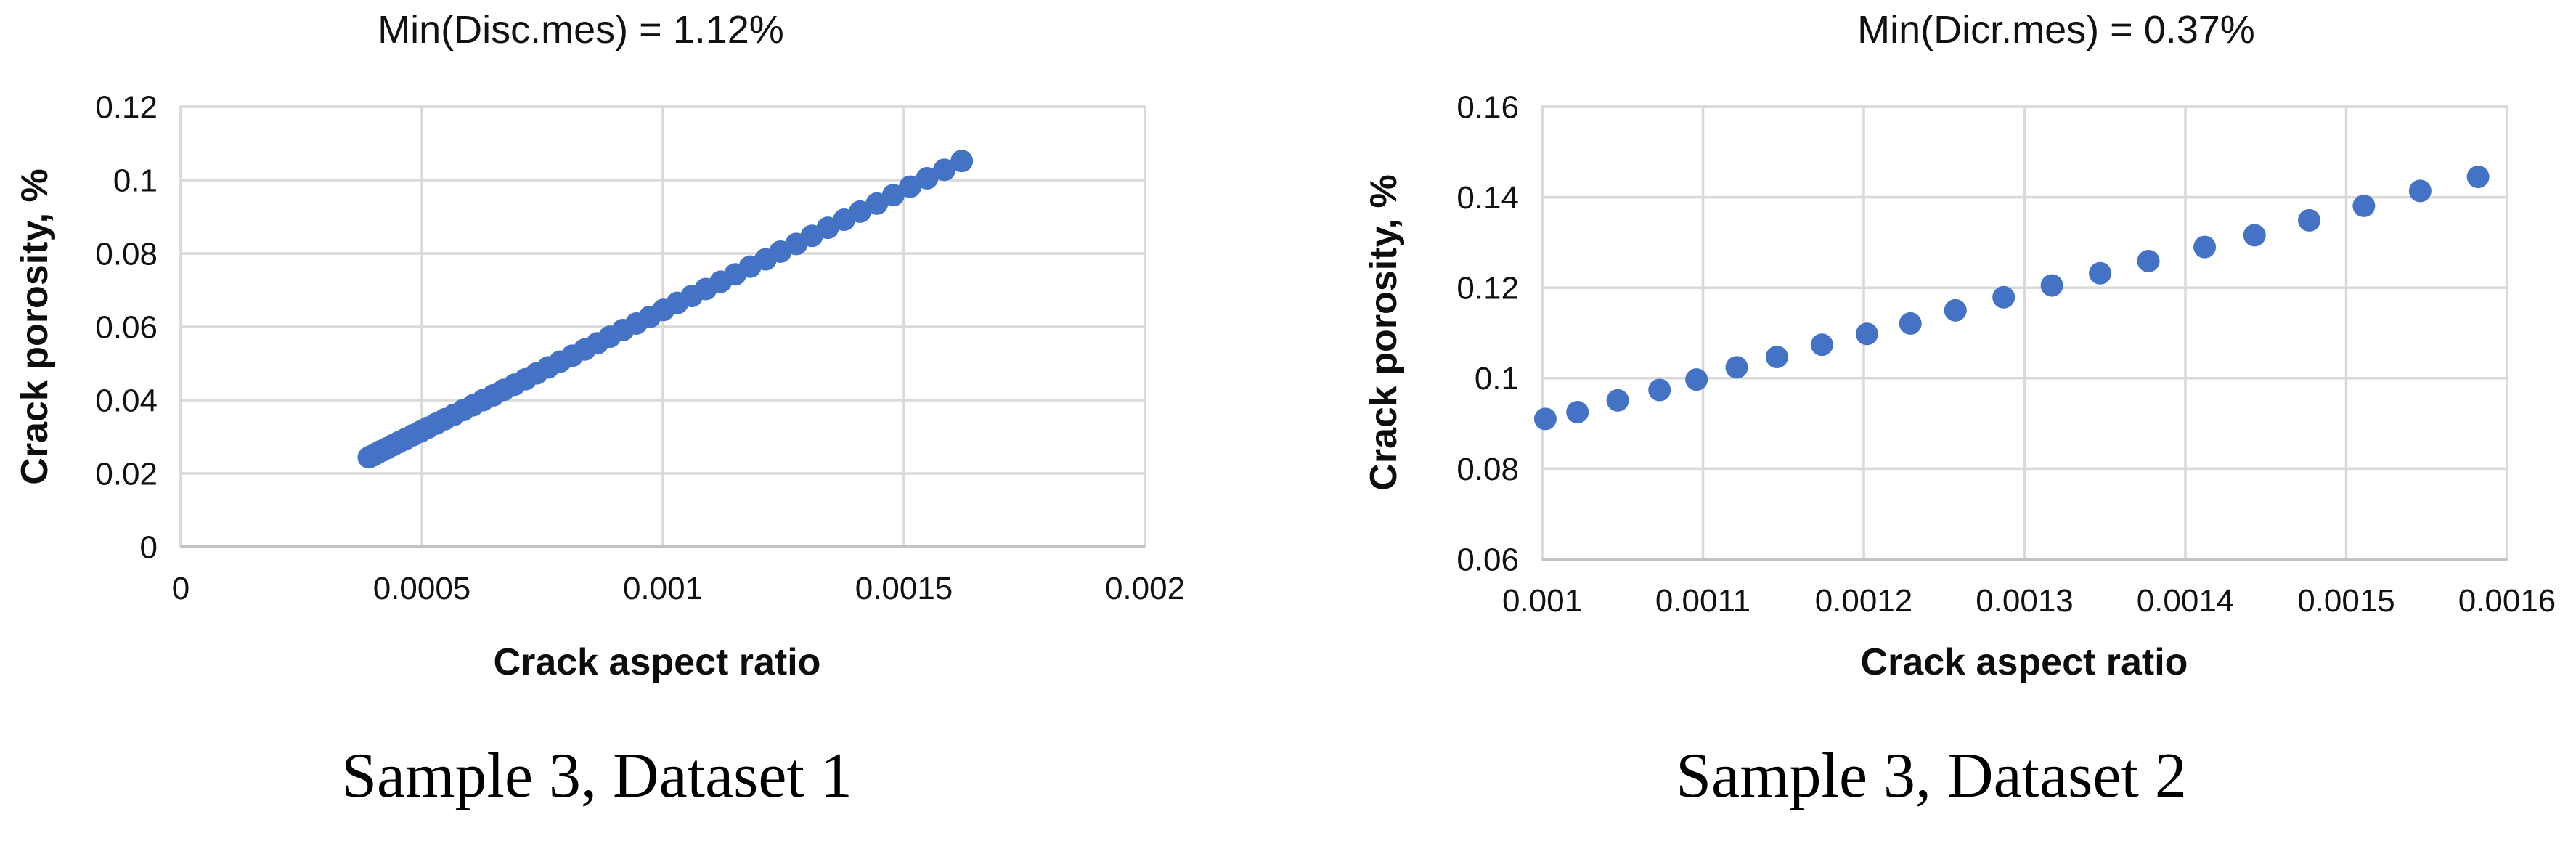 The width and height of the screenshot is (2576, 862). Describe the element at coordinates (2507, 601) in the screenshot. I see `x-tick-label: 0.0016` at that location.